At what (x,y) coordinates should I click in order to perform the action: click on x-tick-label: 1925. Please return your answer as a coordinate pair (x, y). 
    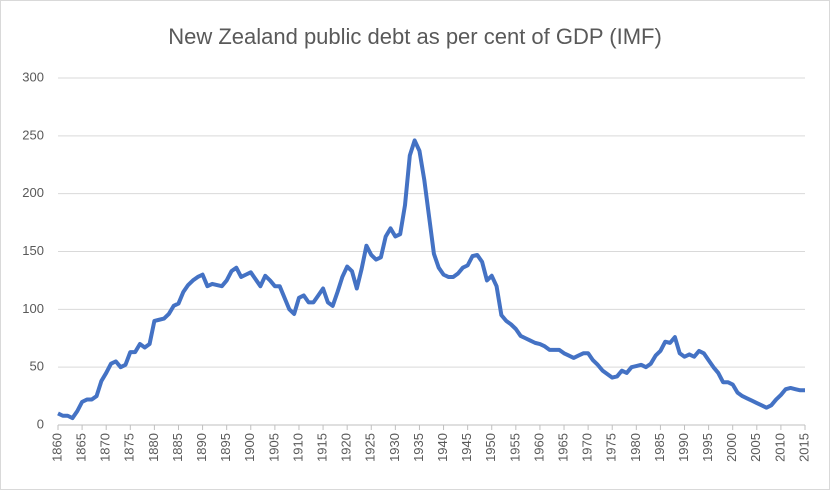
    Looking at the image, I should click on (370, 447).